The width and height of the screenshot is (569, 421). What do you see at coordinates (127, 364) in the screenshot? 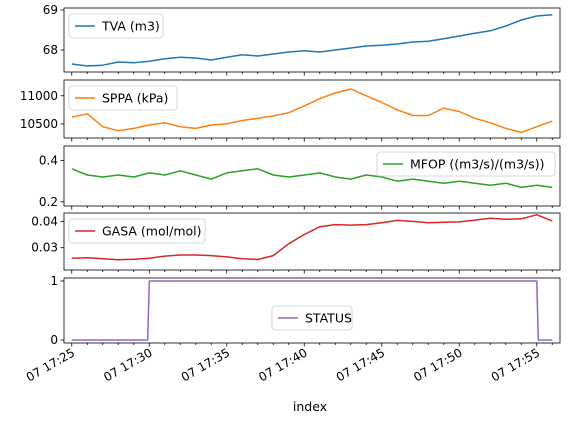
I see `x-tick-label: 07 17:30` at bounding box center [127, 364].